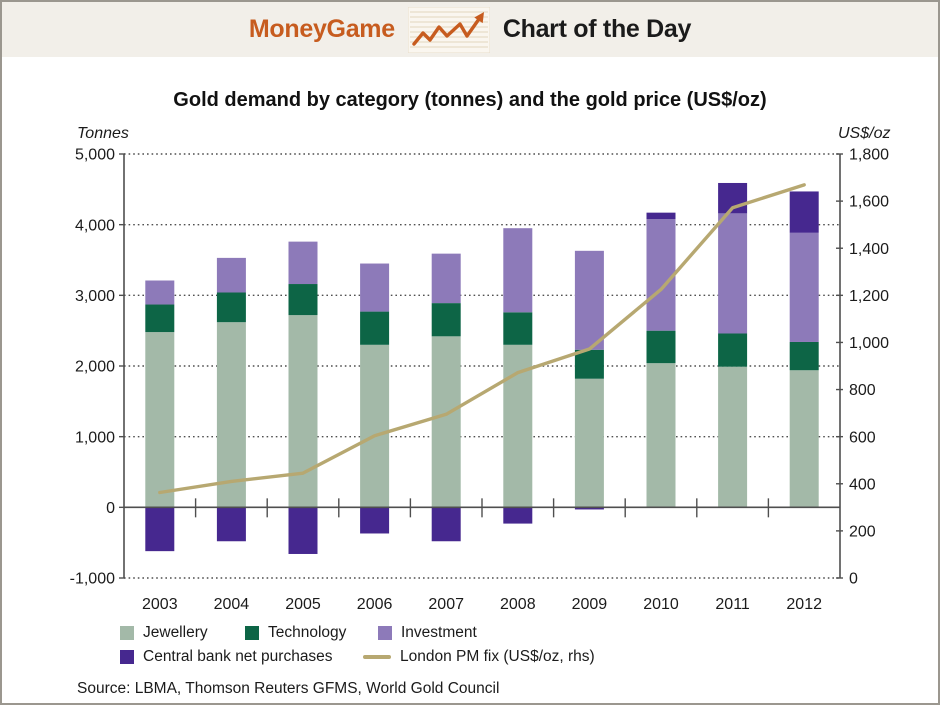  What do you see at coordinates (661, 604) in the screenshot?
I see `svg-text: 2010` at bounding box center [661, 604].